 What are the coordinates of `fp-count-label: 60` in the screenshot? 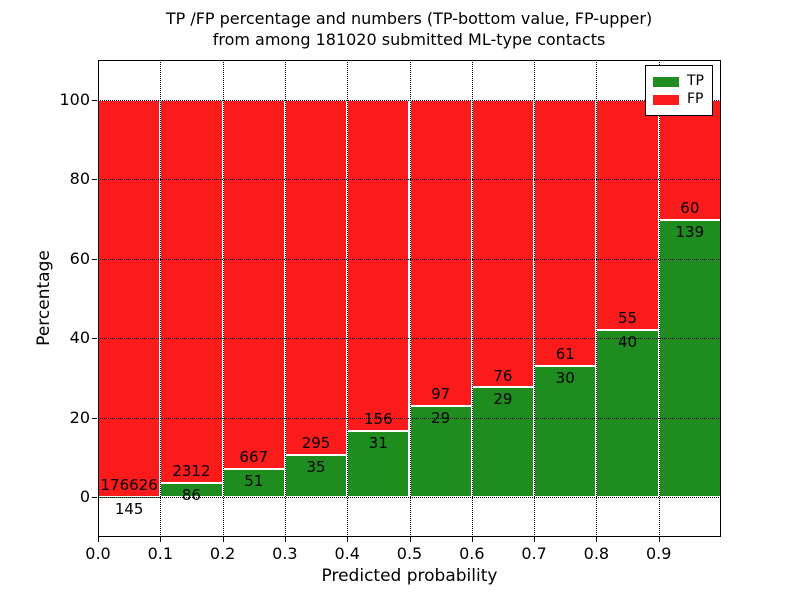 It's located at (690, 207).